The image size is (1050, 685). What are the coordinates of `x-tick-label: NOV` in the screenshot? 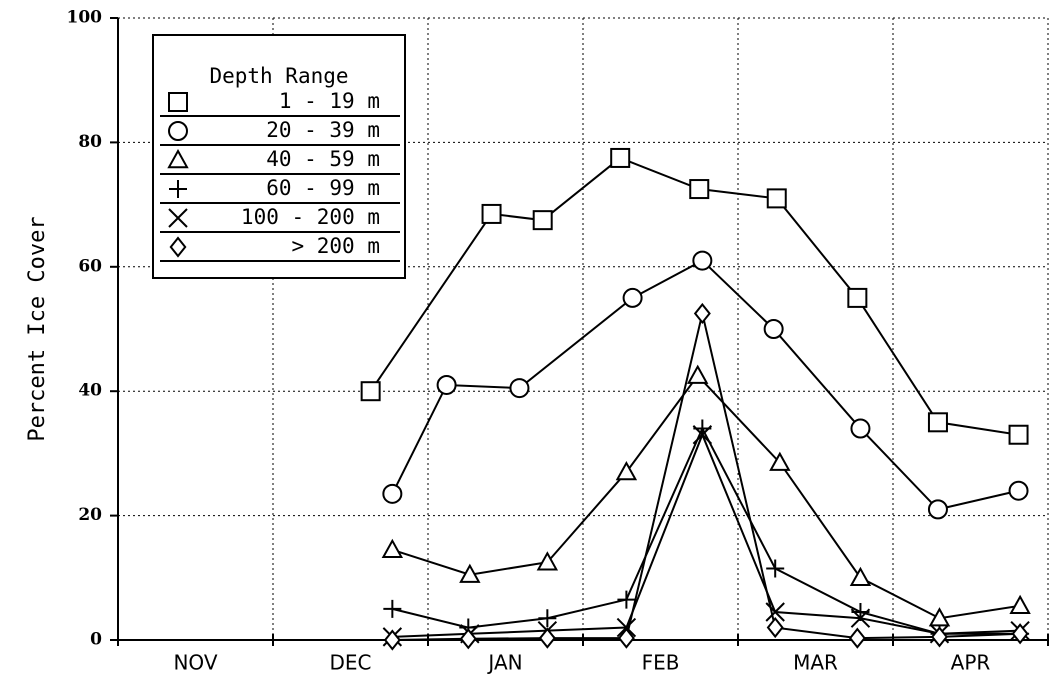 It's located at (195, 663).